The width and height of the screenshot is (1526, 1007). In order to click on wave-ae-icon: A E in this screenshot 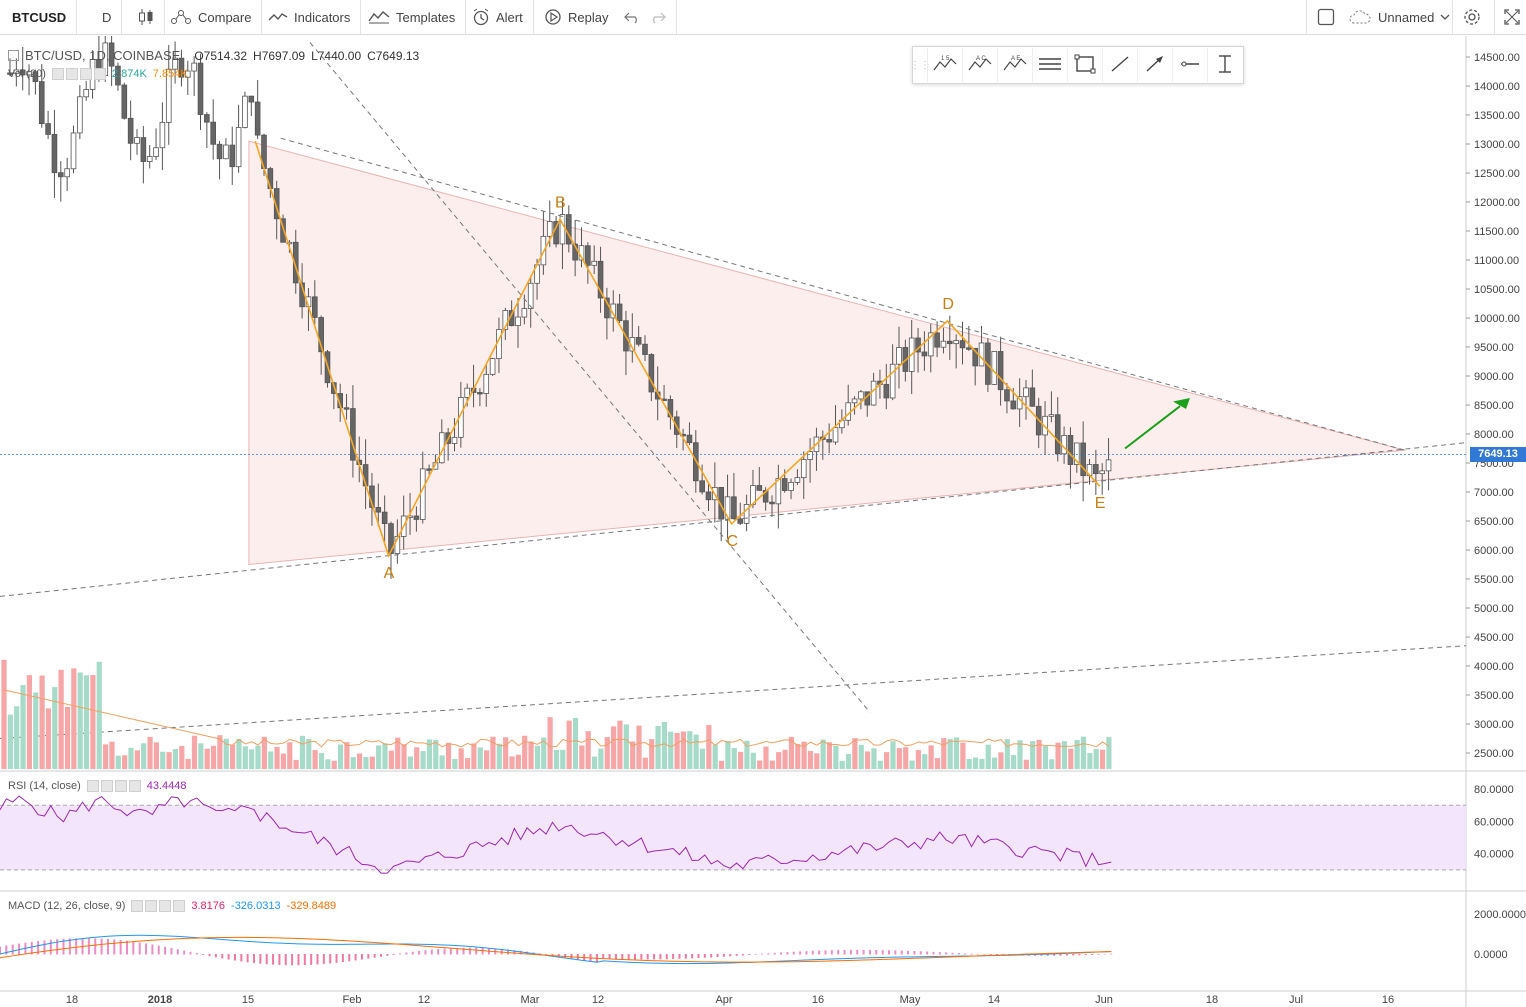, I will do `click(1015, 65)`.